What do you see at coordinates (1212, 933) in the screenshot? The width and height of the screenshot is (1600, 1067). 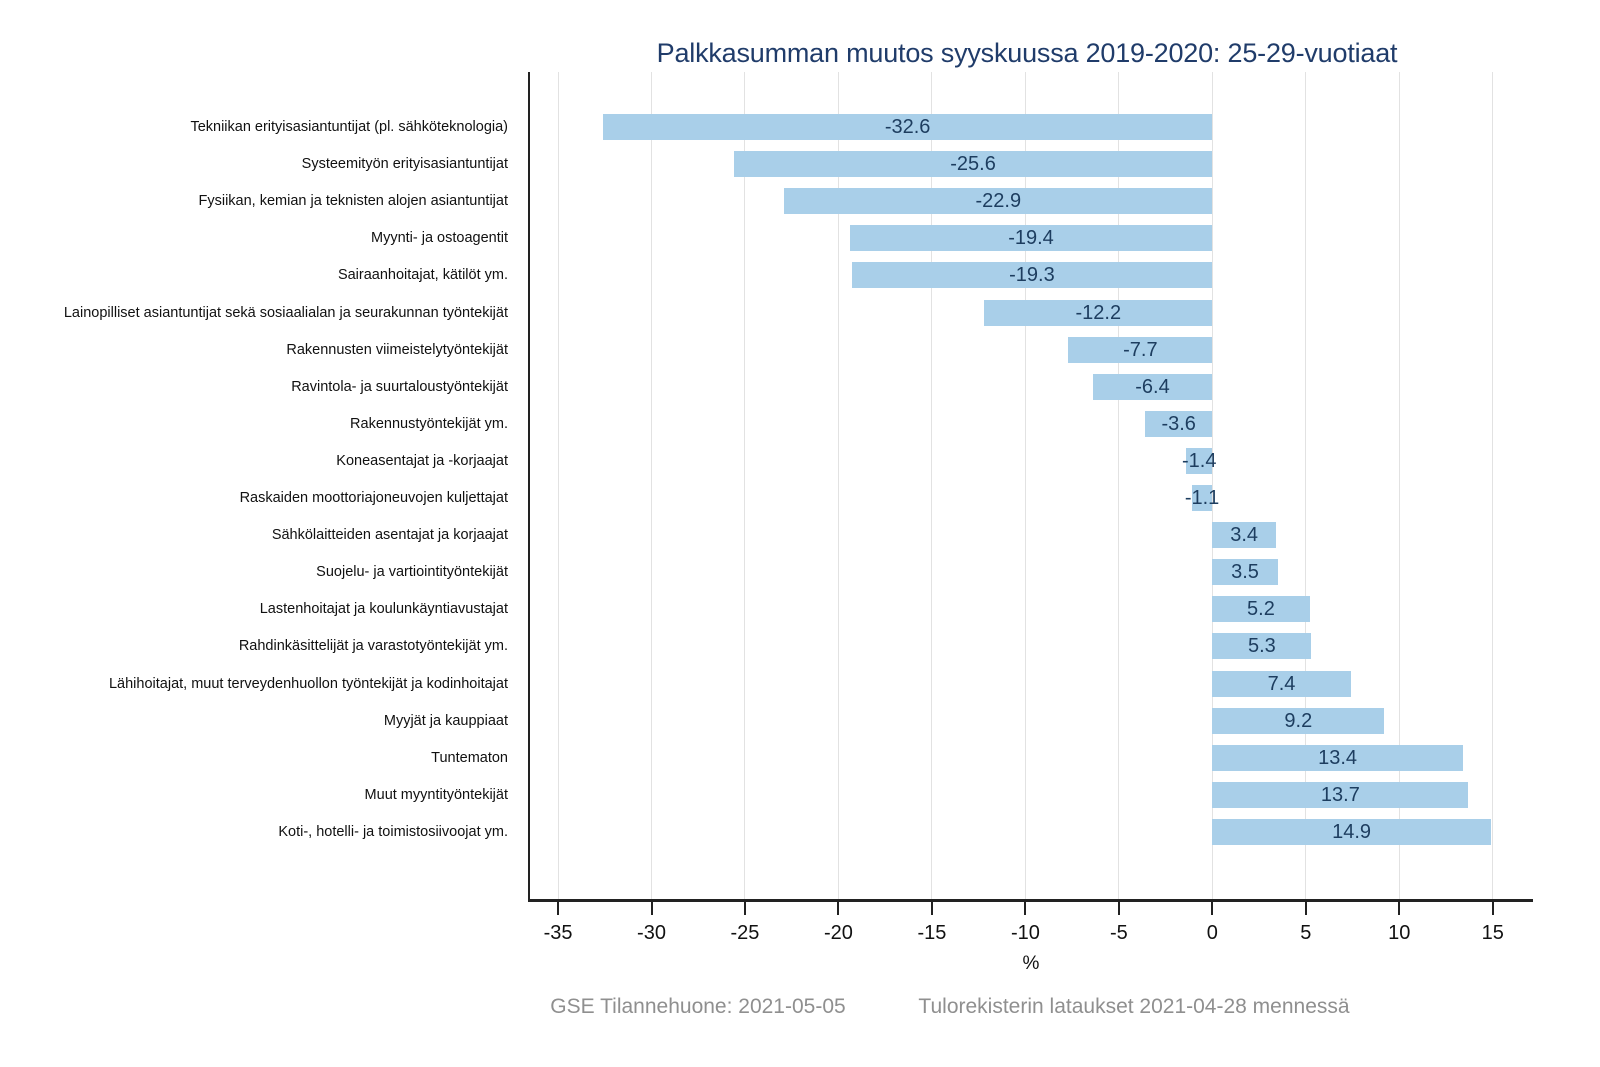 I see `x-axis-tick-label: 0` at bounding box center [1212, 933].